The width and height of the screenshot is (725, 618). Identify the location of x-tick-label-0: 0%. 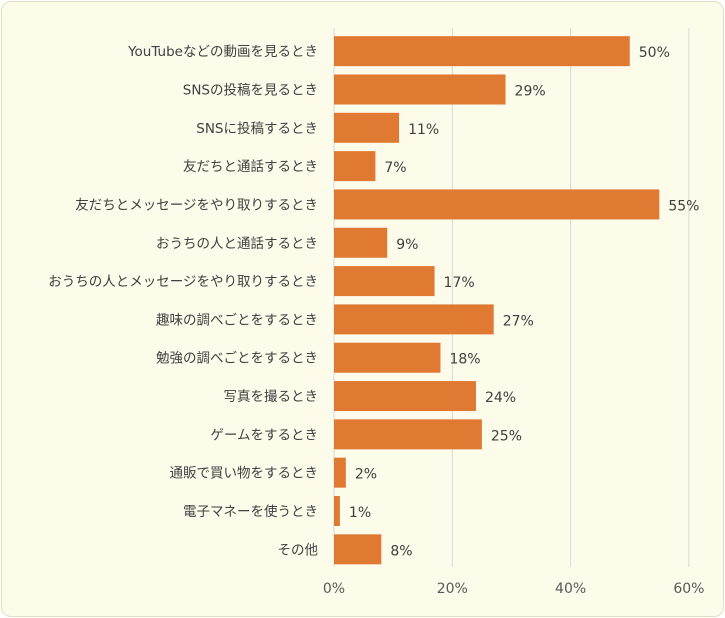
(334, 589).